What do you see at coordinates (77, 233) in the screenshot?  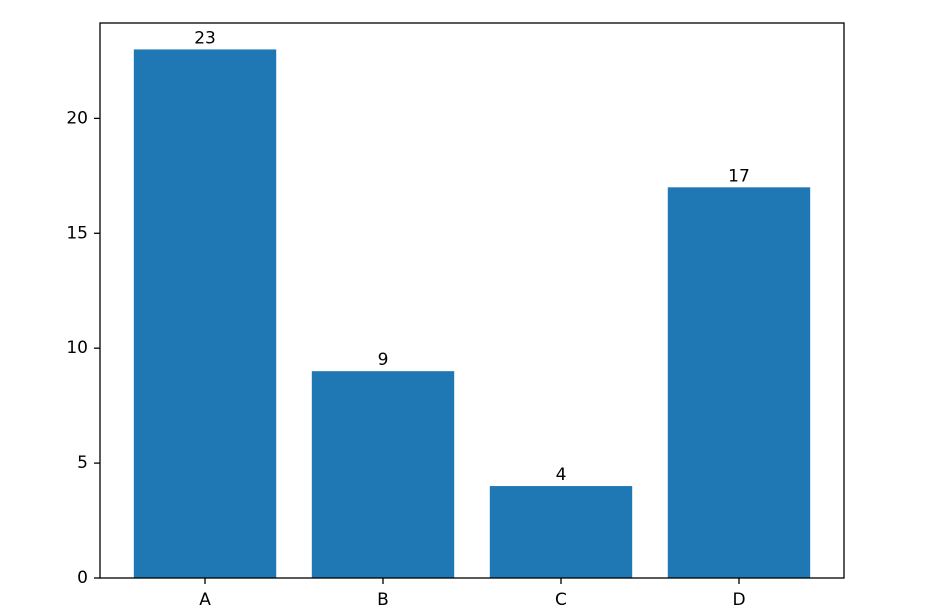 I see `y-tick-label: 15` at bounding box center [77, 233].